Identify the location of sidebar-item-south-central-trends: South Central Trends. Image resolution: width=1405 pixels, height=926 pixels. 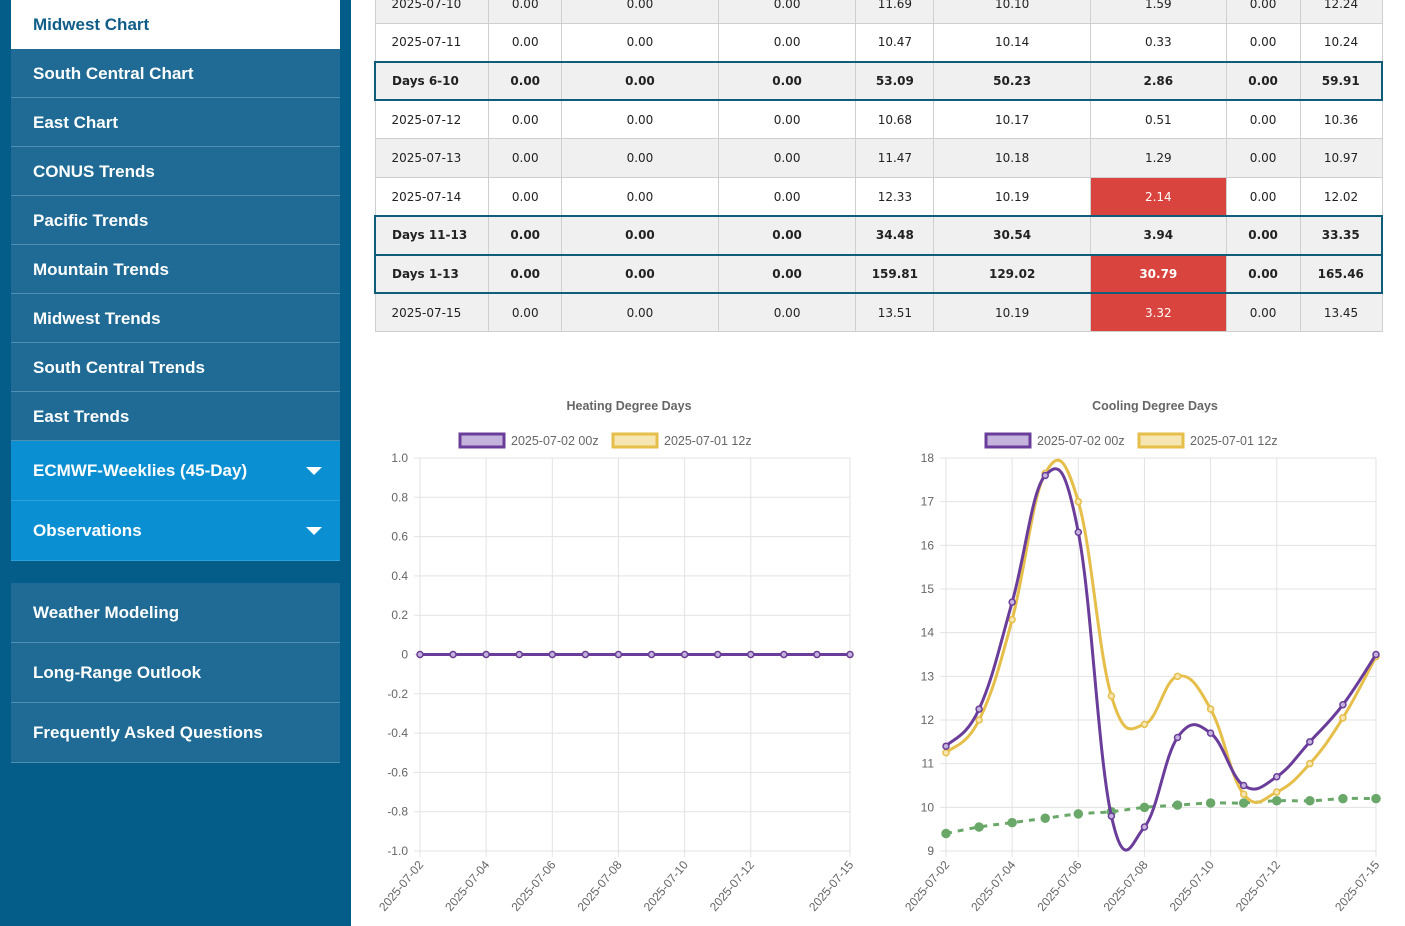
(175, 367).